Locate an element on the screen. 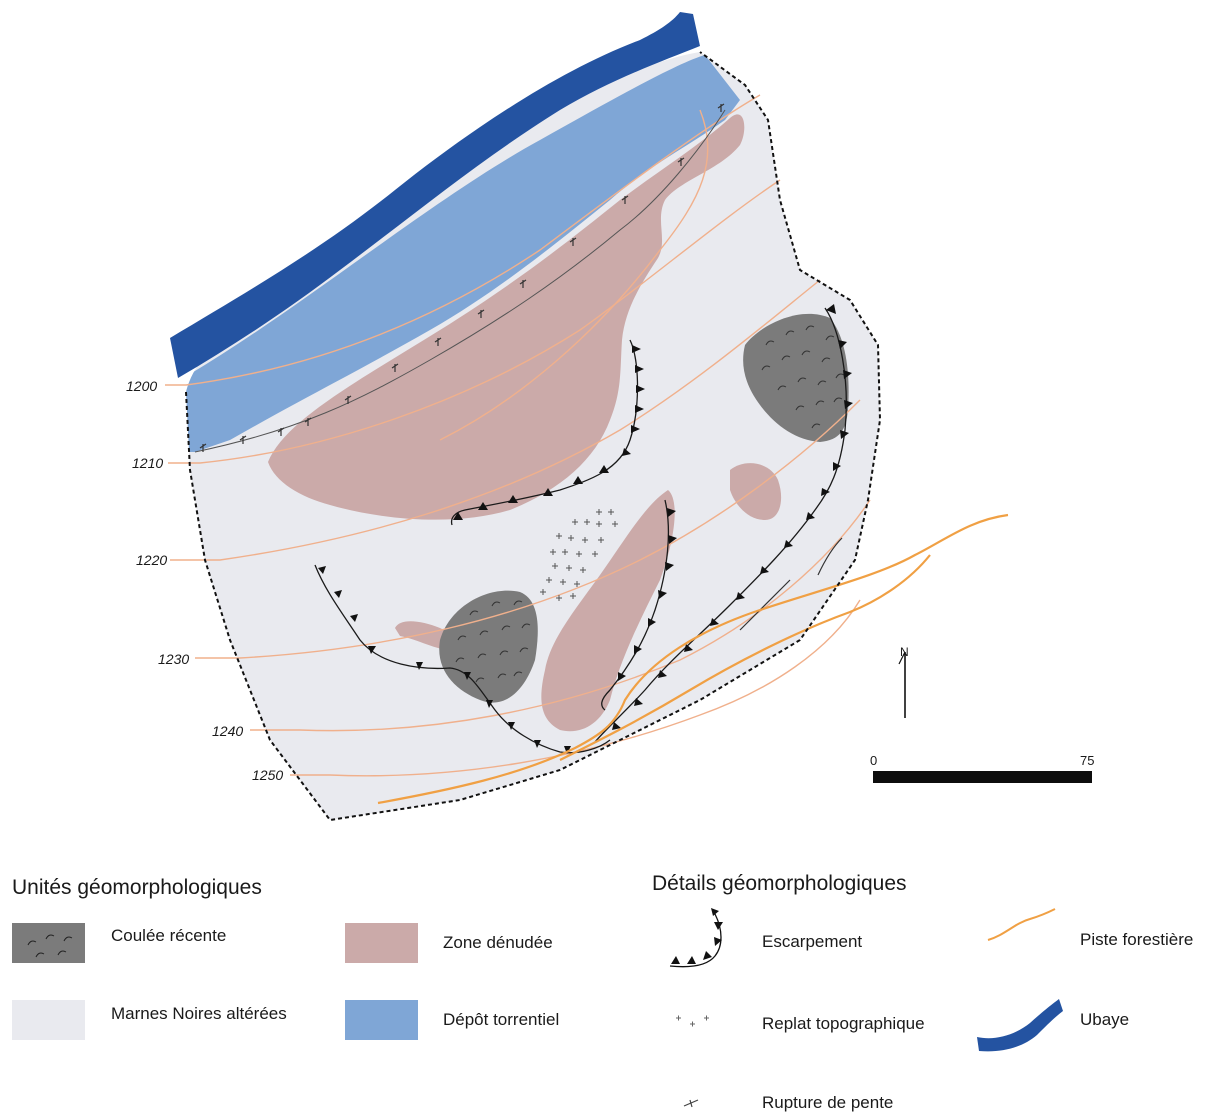 The height and width of the screenshot is (1119, 1224). coulee-texture is located at coordinates (650, 504).